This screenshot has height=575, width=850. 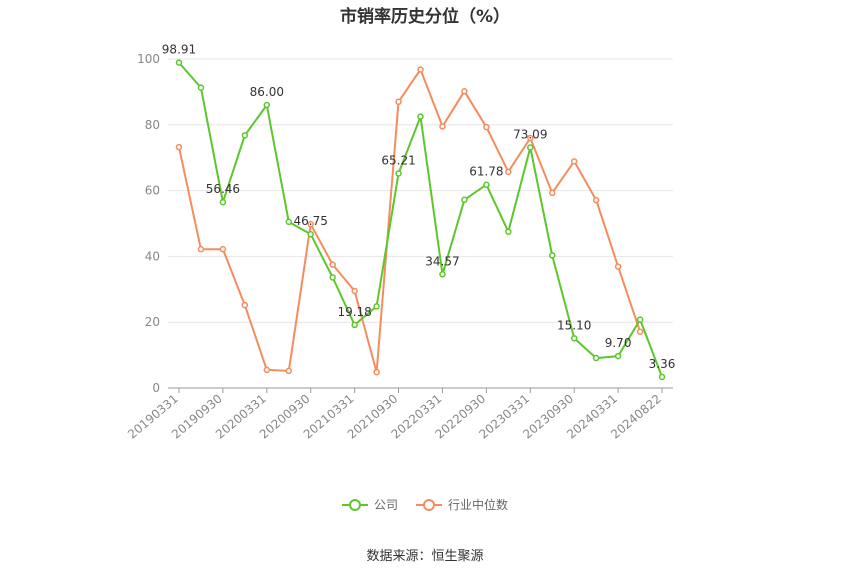 What do you see at coordinates (267, 92) in the screenshot?
I see `data-label: 86.00` at bounding box center [267, 92].